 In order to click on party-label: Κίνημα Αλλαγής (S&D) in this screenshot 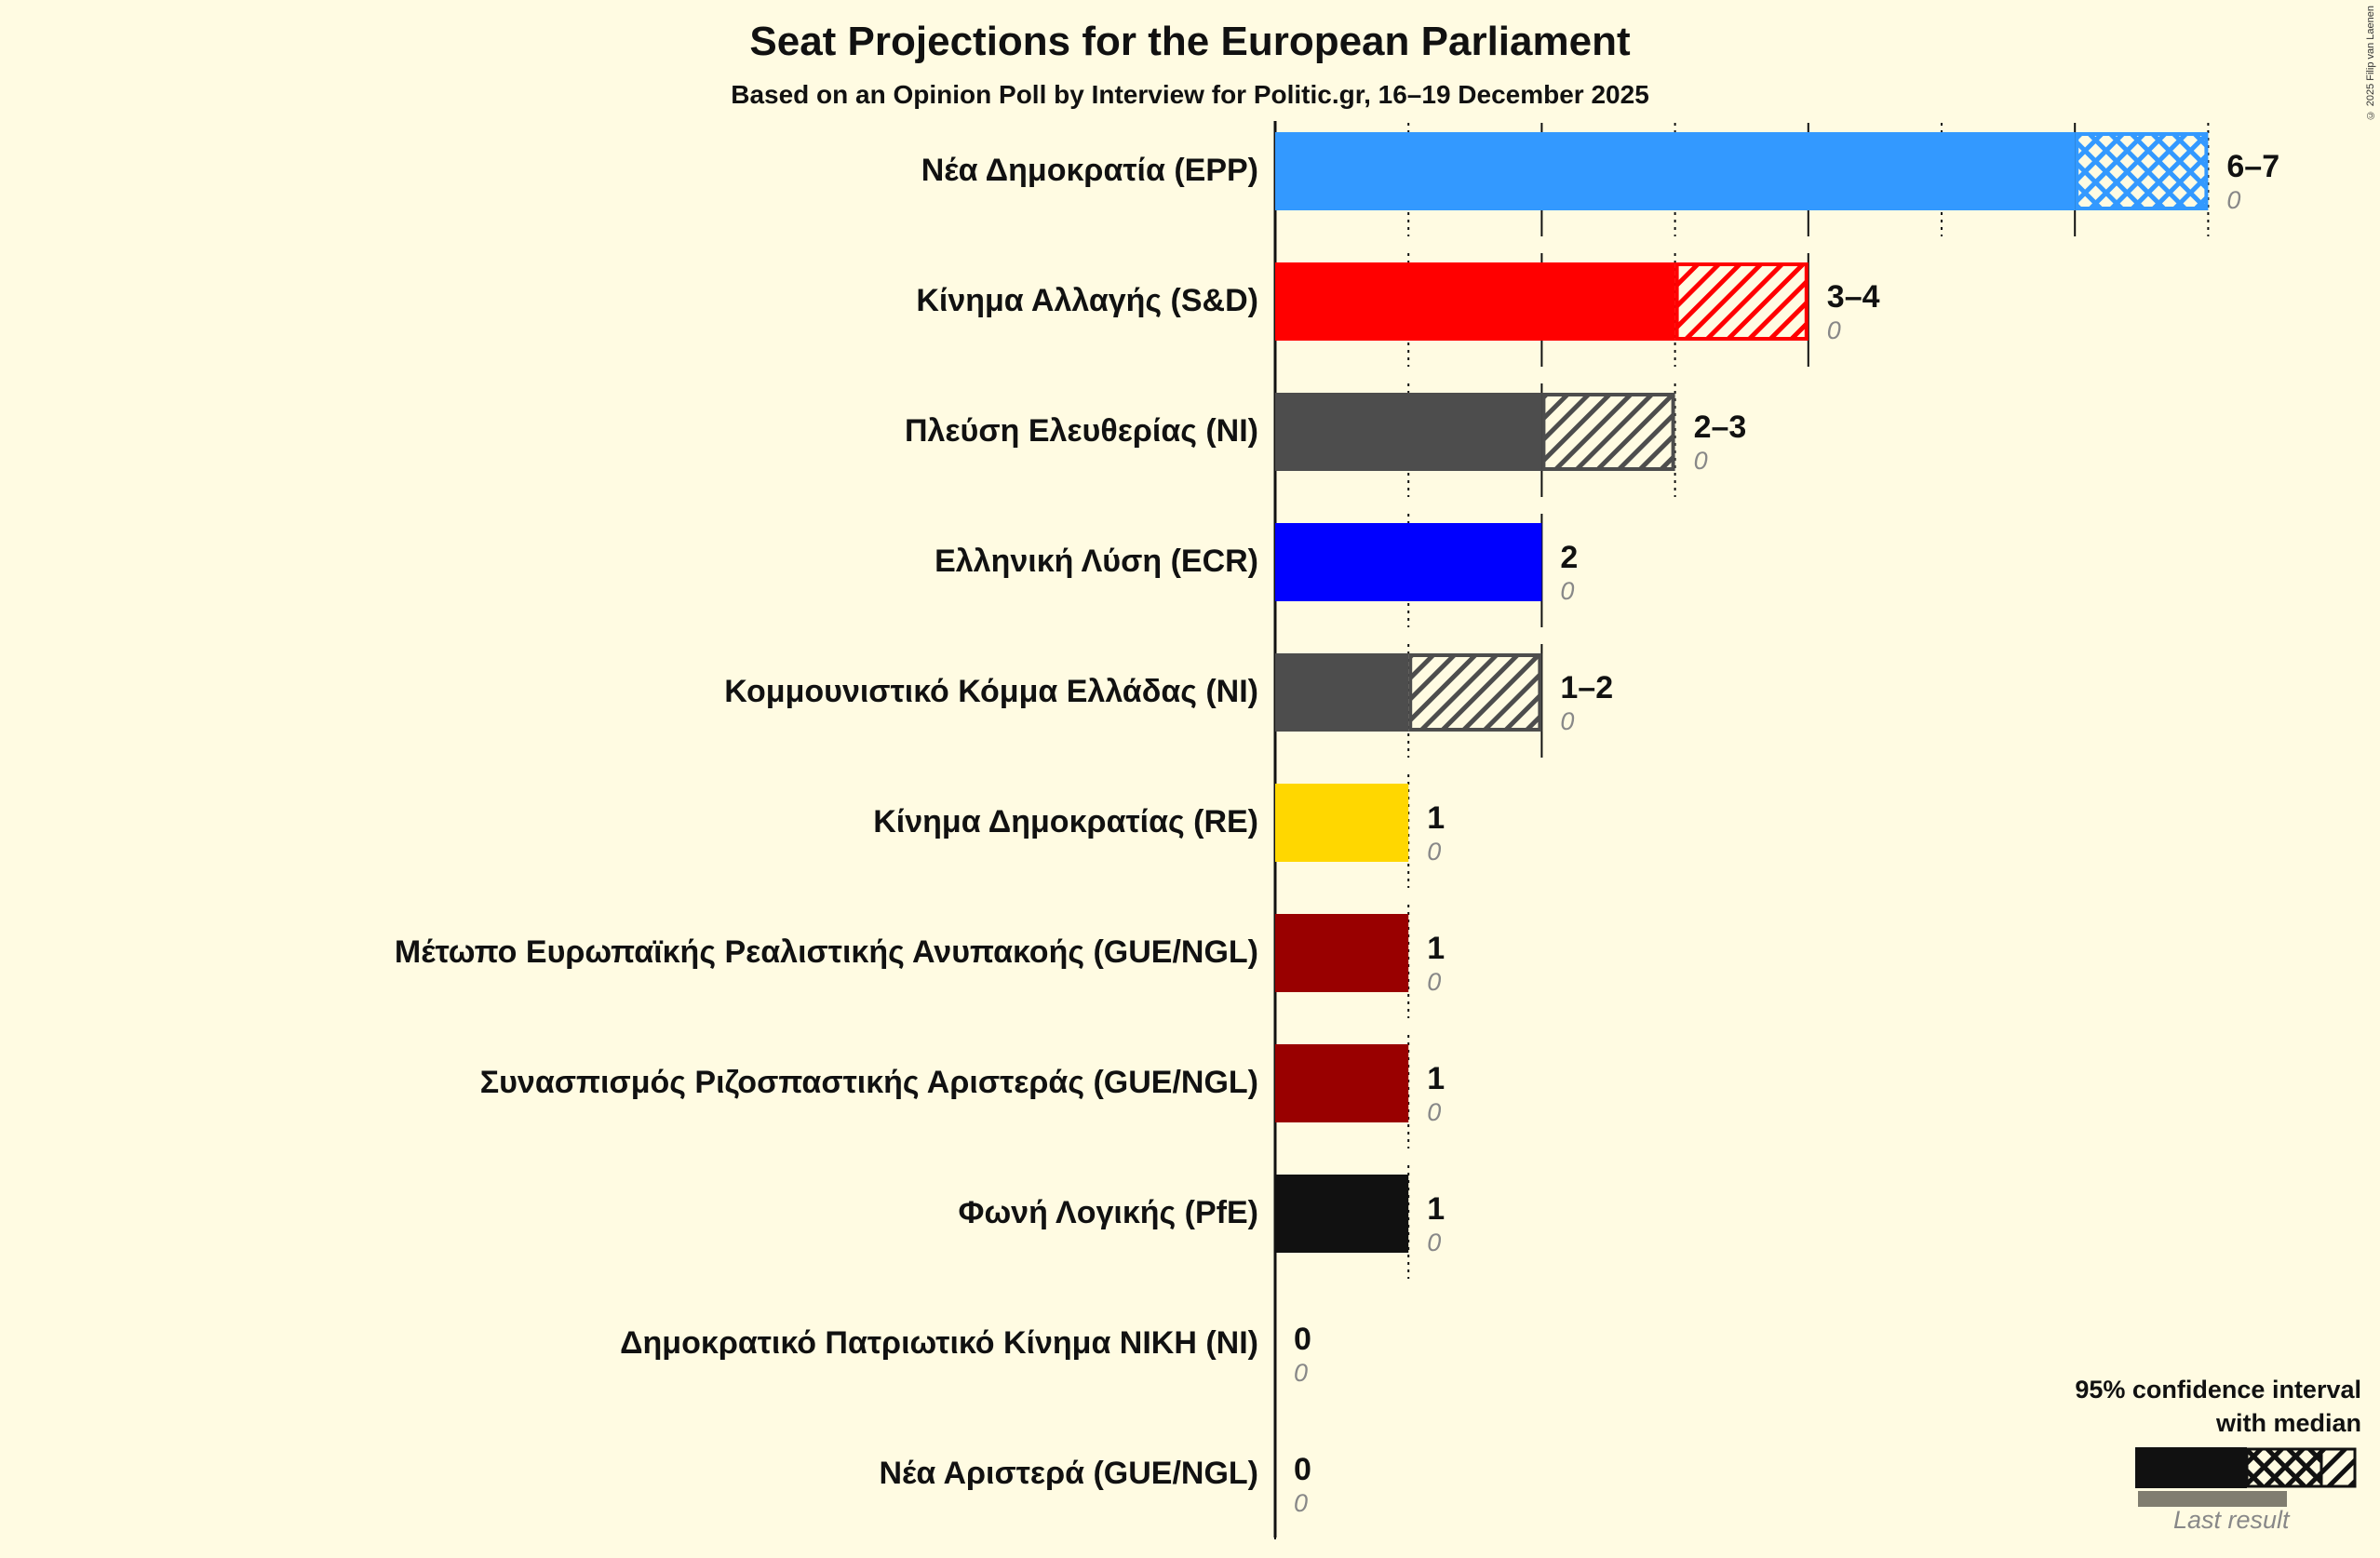, I will do `click(1087, 300)`.